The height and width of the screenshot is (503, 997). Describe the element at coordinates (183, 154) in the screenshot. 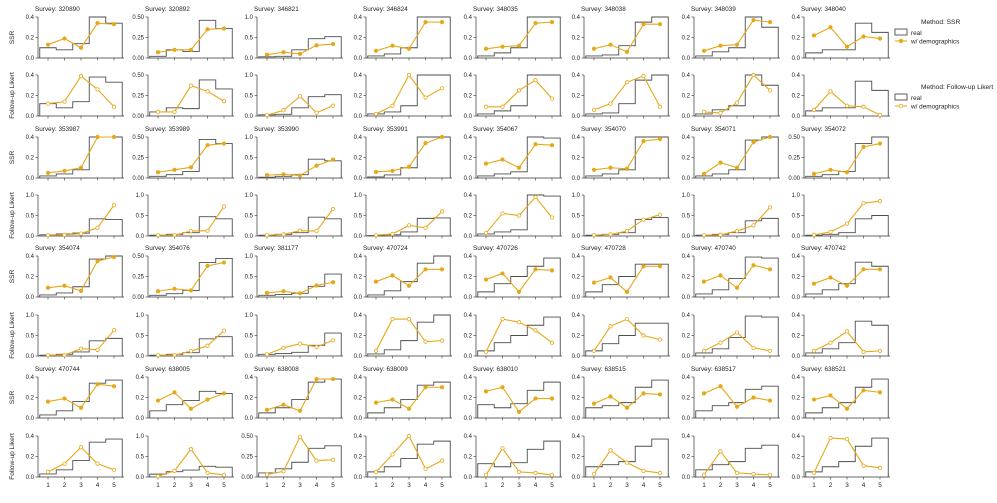

I see `ssr-panel: Survey: 353989 0.00 0.25 0.50` at that location.